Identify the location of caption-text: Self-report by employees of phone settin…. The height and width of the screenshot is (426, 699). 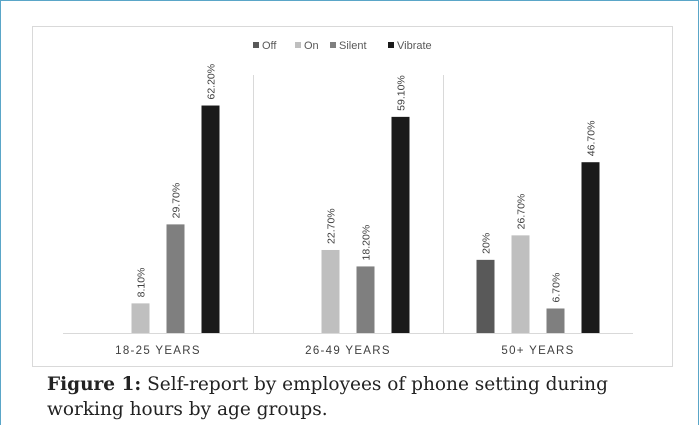
(327, 397).